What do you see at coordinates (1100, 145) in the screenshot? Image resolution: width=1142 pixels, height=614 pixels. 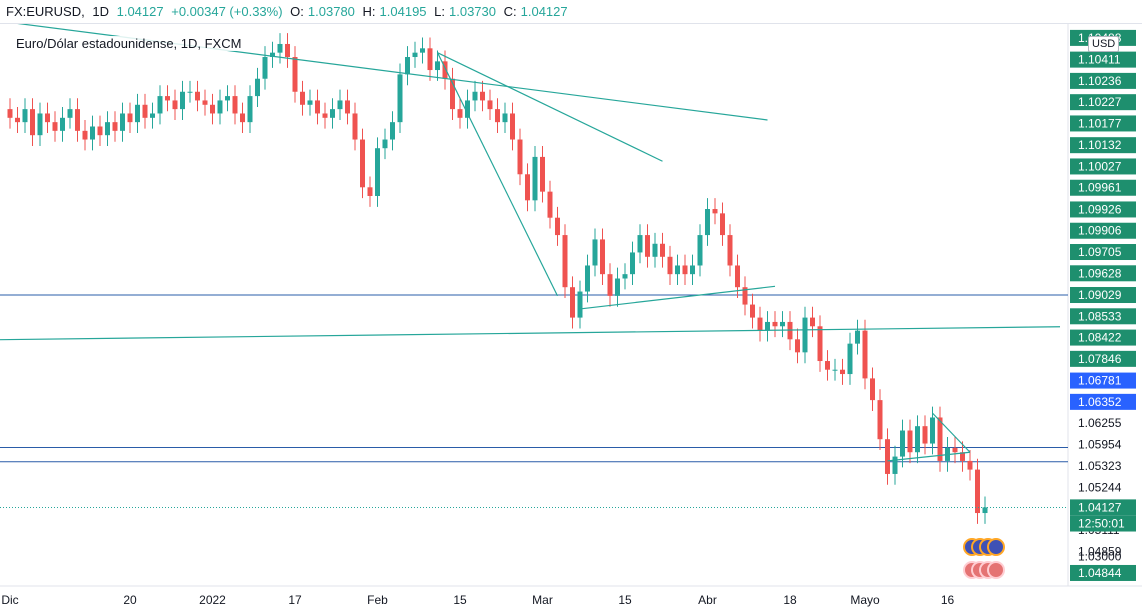 I see `price-tick-label: 1.10132` at bounding box center [1100, 145].